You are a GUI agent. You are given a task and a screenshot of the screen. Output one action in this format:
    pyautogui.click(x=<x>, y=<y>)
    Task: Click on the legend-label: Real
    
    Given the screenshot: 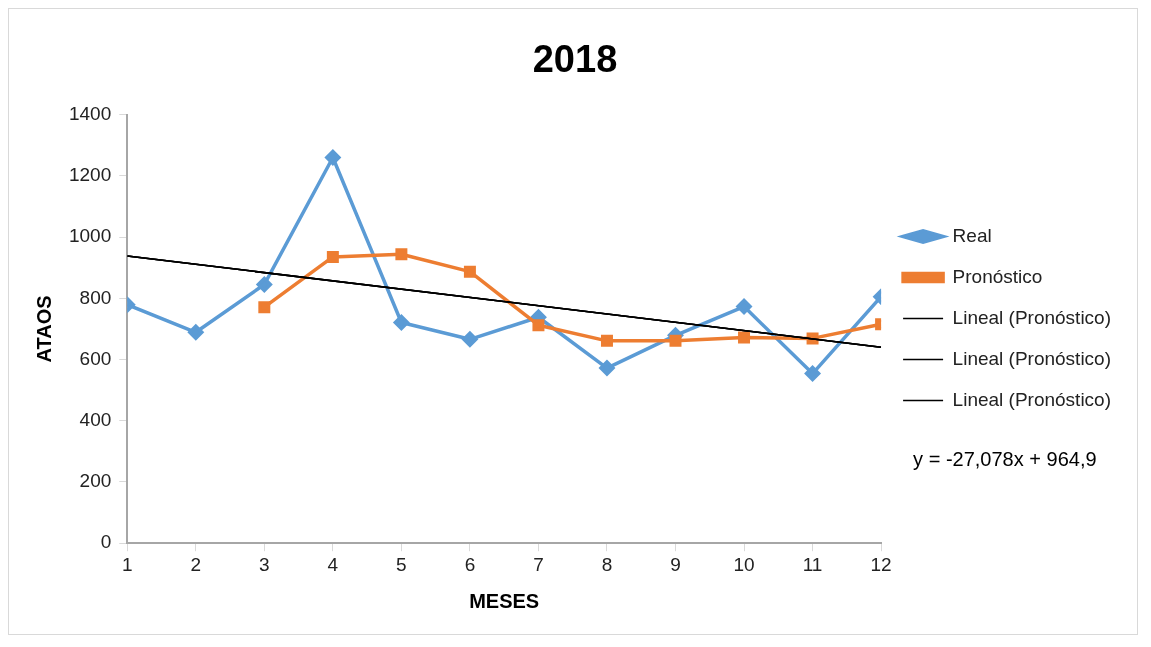 What is the action you would take?
    pyautogui.click(x=972, y=235)
    